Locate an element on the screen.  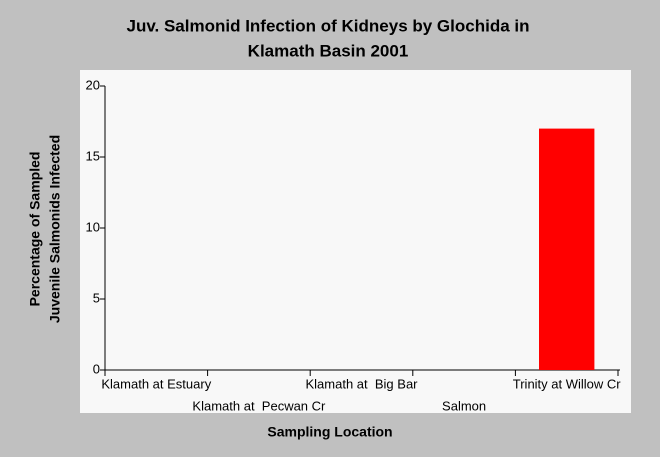
y-tick-label: 5 is located at coordinates (96, 297).